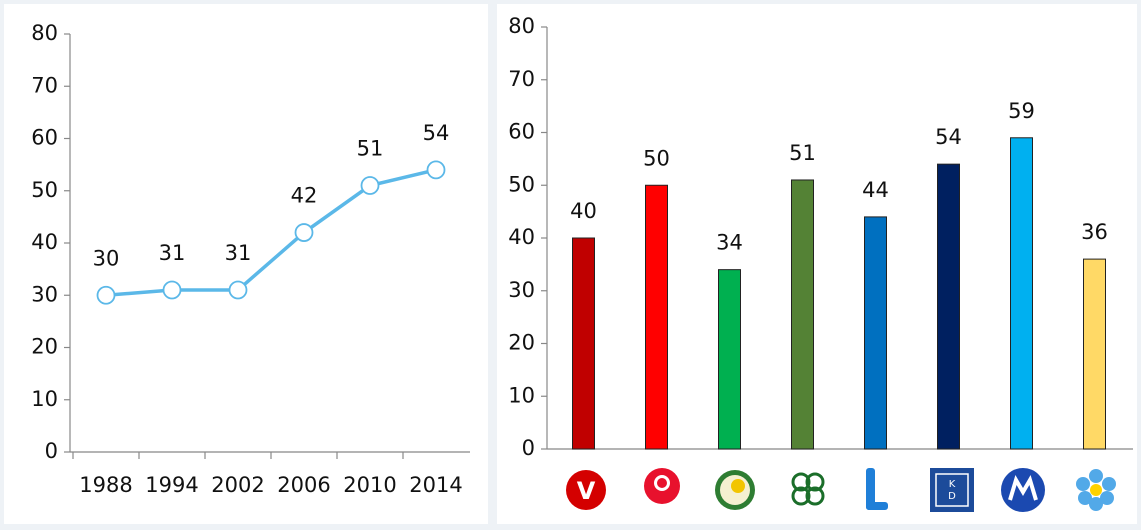 This screenshot has width=1141, height=530. I want to click on data-label: 40, so click(583, 211).